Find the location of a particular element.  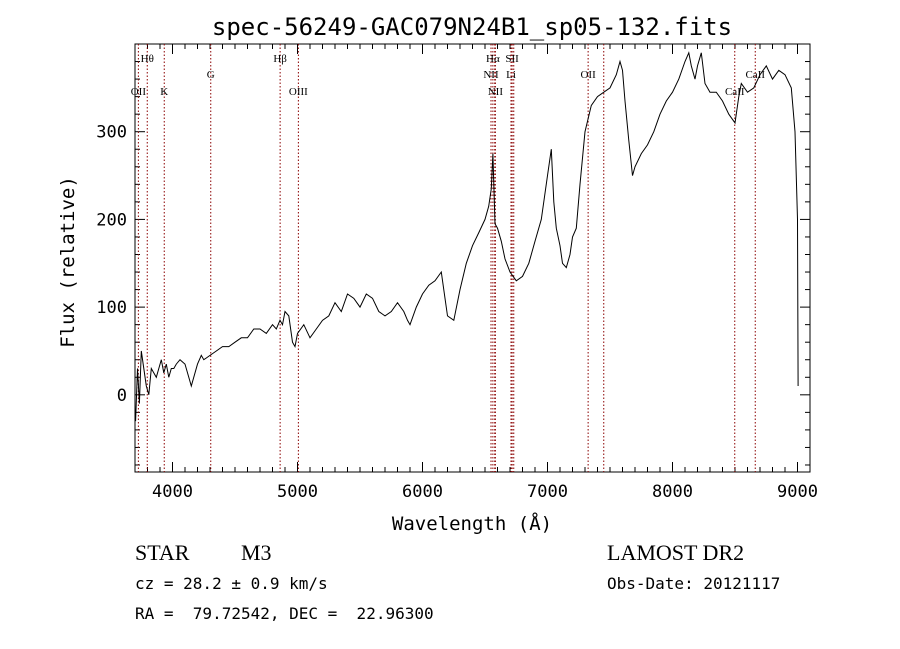

coordinates: RA = 79.72542, DEC = 22.96300 is located at coordinates (284, 613).